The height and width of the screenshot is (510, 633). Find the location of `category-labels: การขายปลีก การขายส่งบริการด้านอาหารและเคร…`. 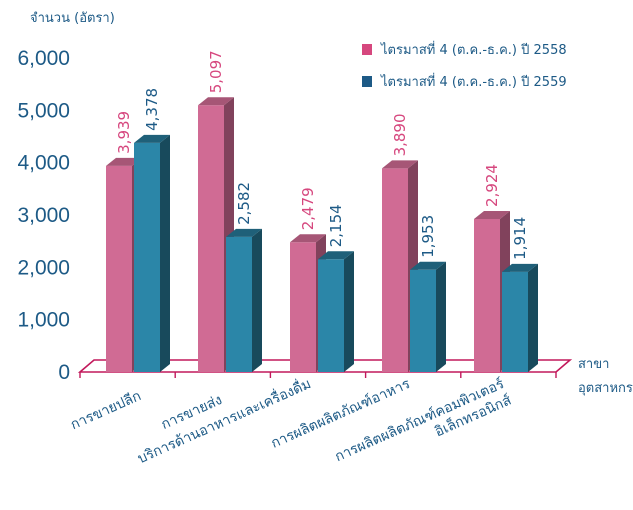

category-labels: การขายปลีก การขายส่งบริการด้านอาหารและเคร… is located at coordinates (291, 420).